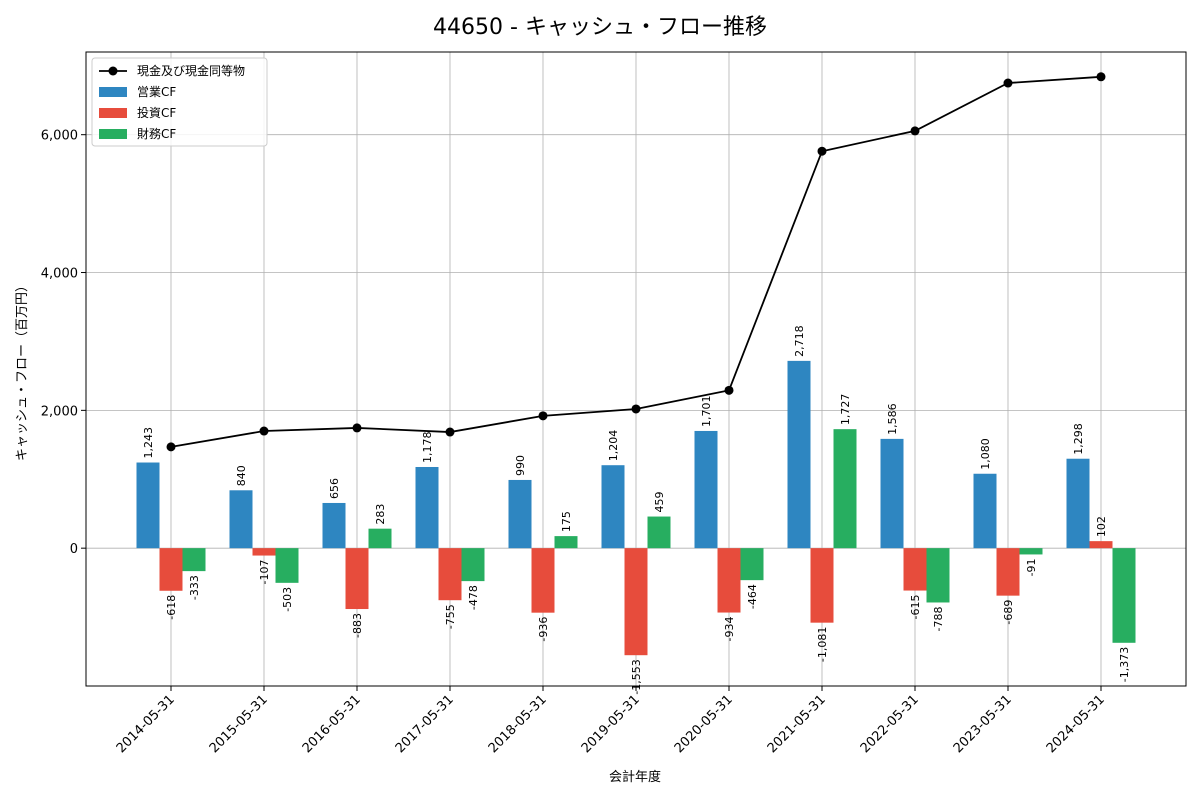 Image resolution: width=1200 pixels, height=800 pixels. I want to click on x-tick-label: 2015-05-31, so click(239, 724).